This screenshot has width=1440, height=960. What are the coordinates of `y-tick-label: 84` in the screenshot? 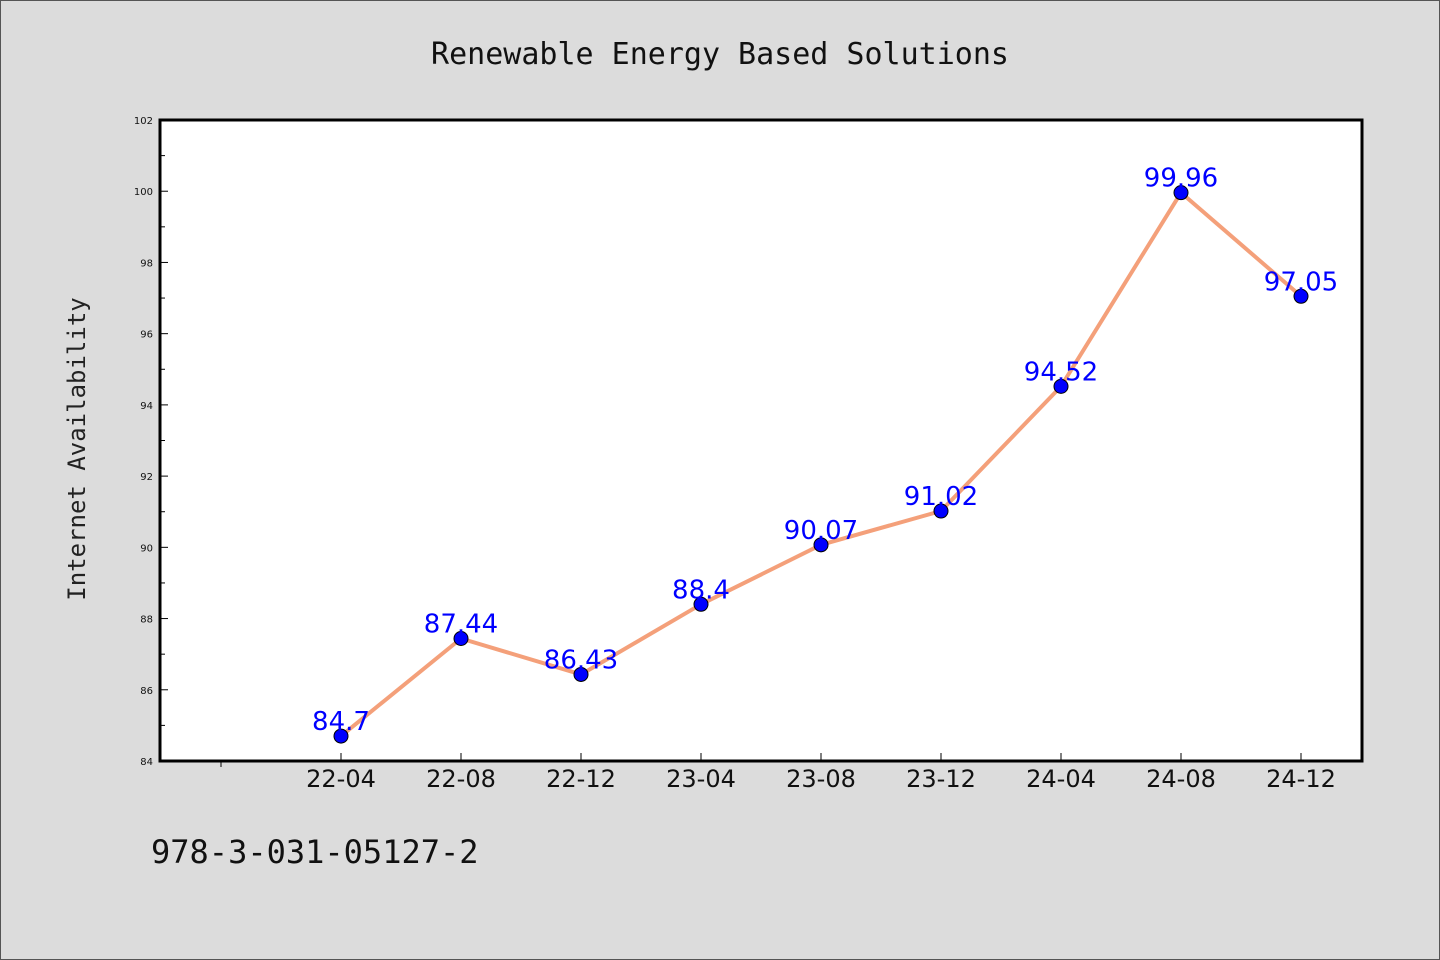 It's located at (146, 762).